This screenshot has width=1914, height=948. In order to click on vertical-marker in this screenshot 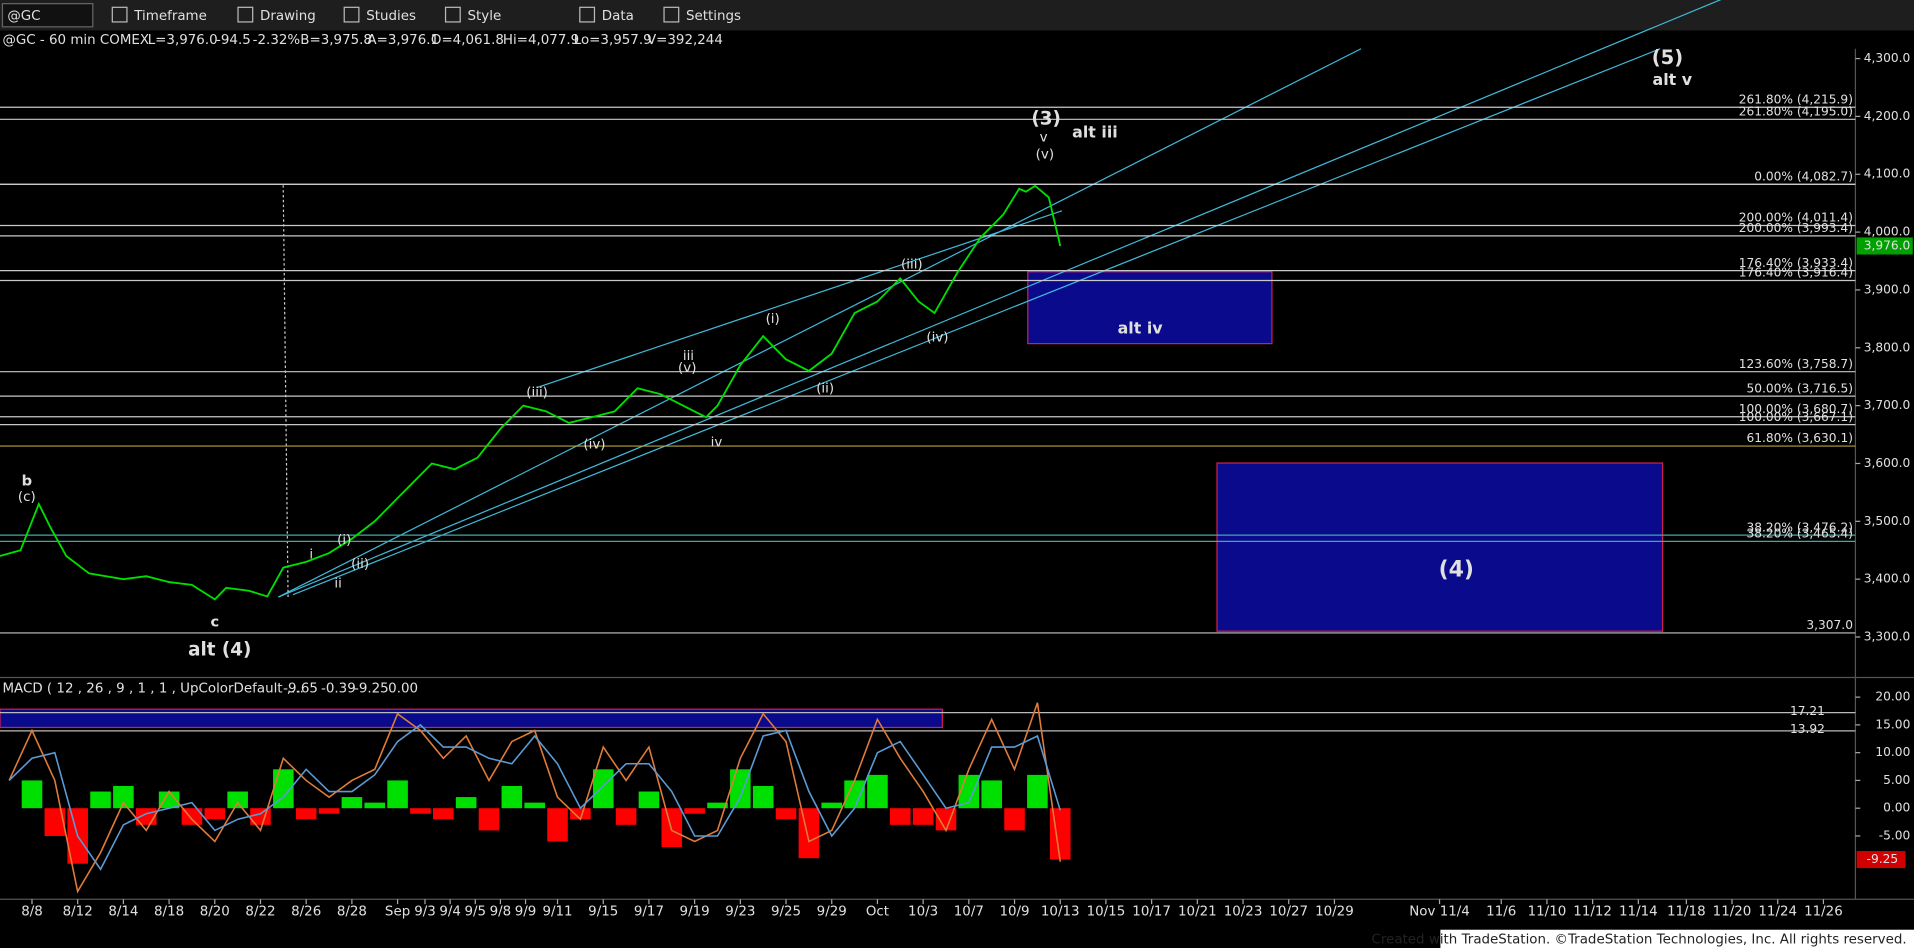, I will do `click(285, 391)`.